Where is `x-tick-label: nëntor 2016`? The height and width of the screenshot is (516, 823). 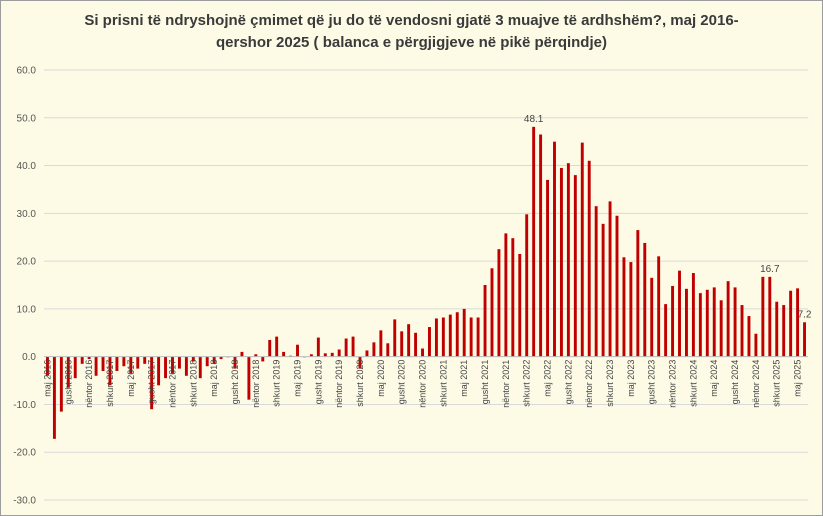 x-tick-label: nëntor 2016 is located at coordinates (89, 384).